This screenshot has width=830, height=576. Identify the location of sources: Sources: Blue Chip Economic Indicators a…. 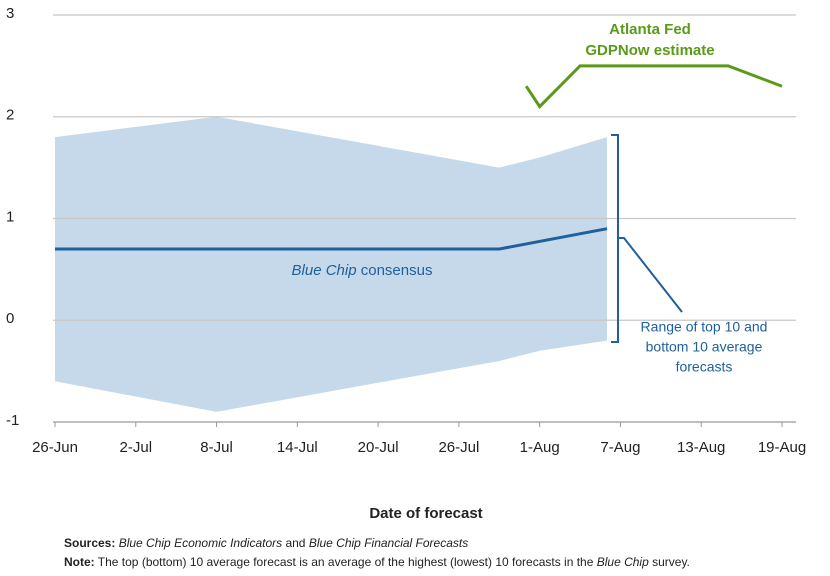
(266, 543).